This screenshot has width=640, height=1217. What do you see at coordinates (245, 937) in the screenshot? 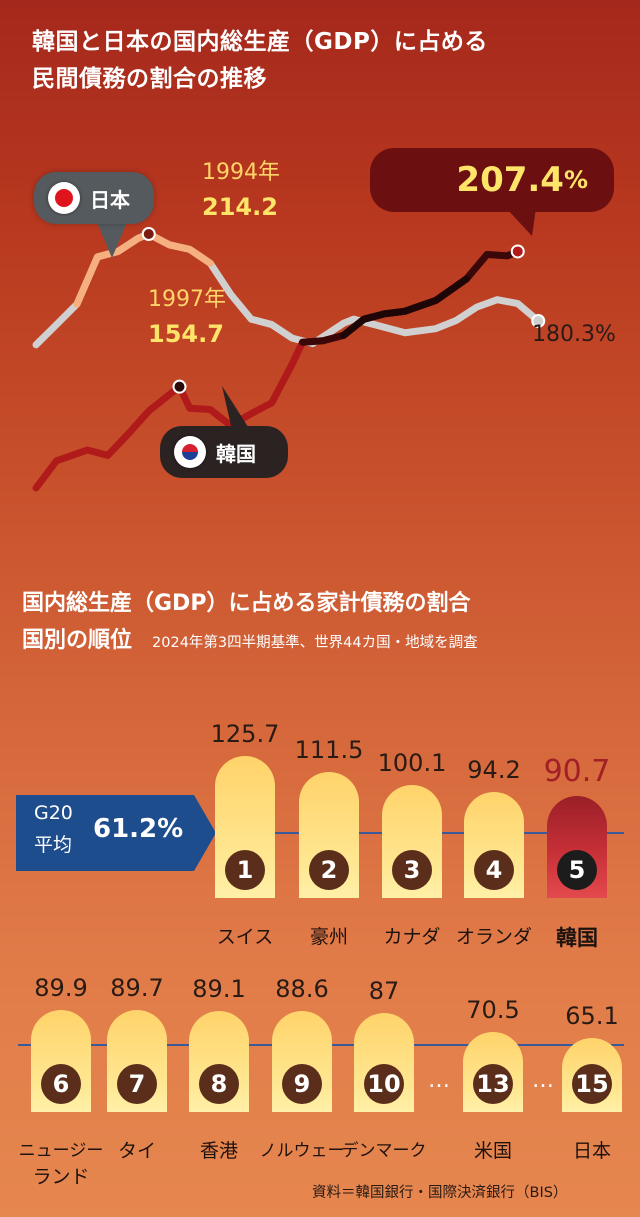
I see `country-label: スイス` at bounding box center [245, 937].